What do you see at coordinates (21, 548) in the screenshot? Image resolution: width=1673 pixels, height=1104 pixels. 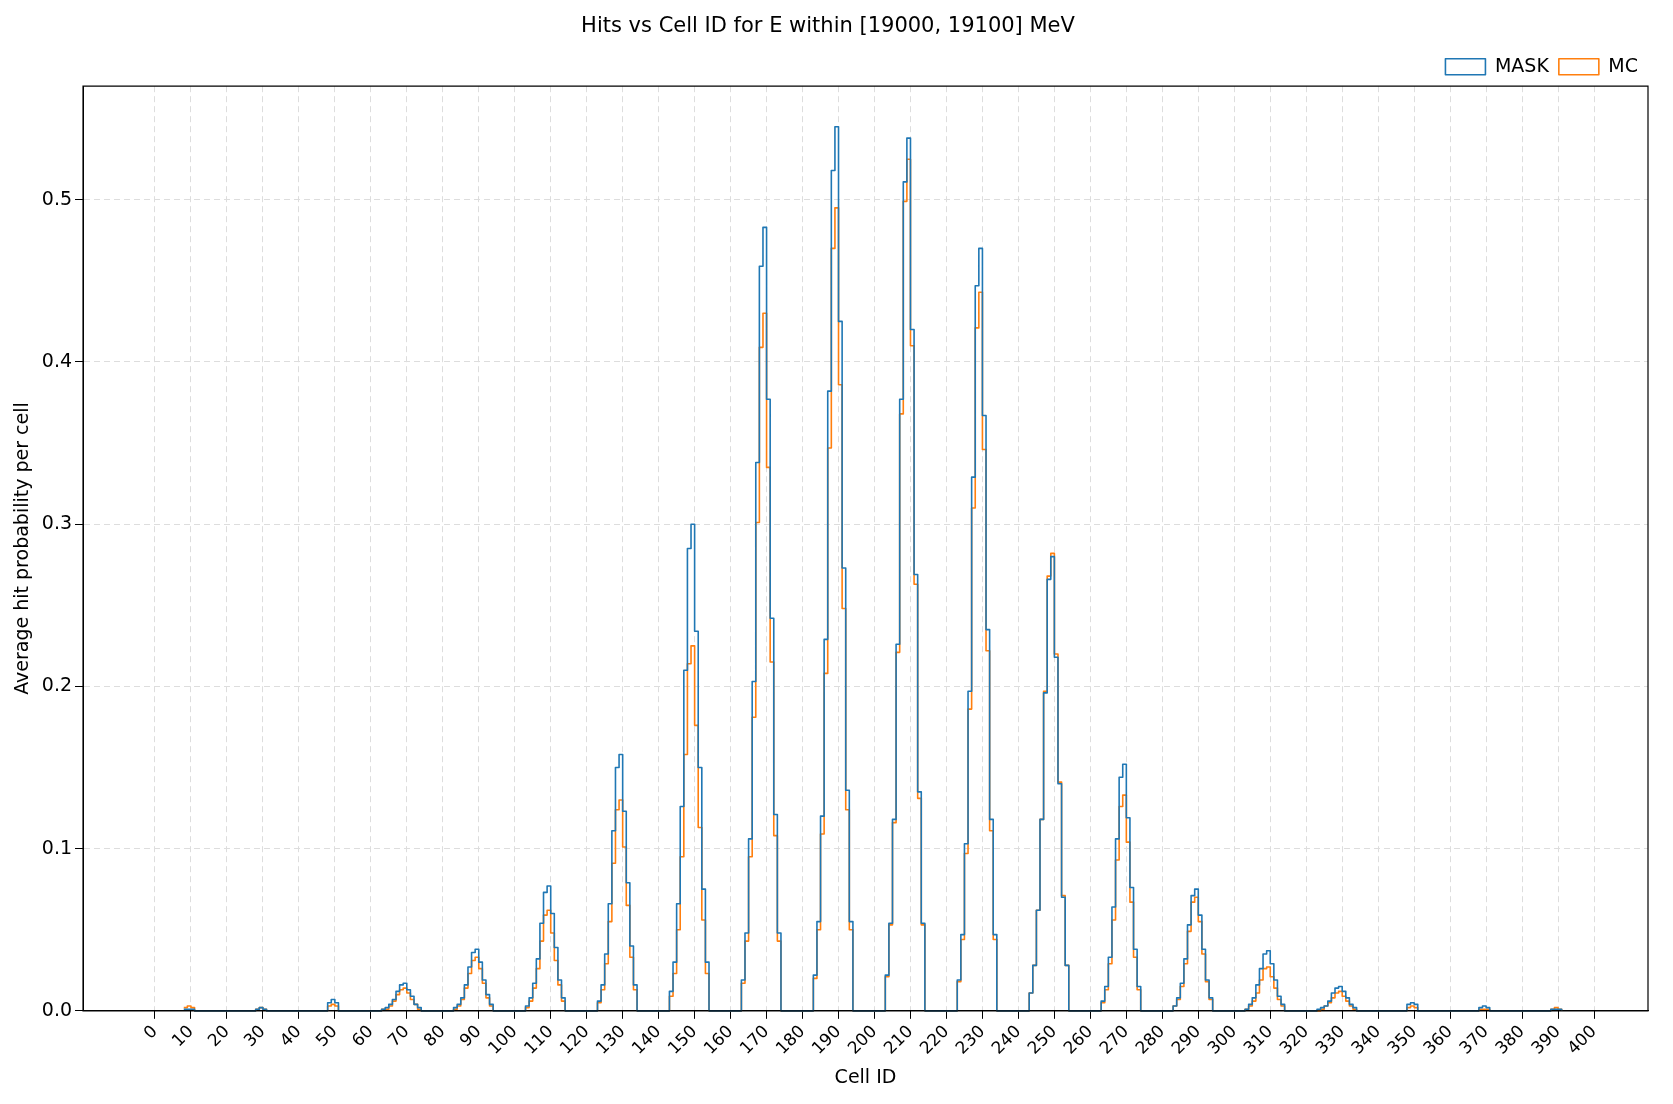 I see `y-axis-title: Average hit probability per cell` at bounding box center [21, 548].